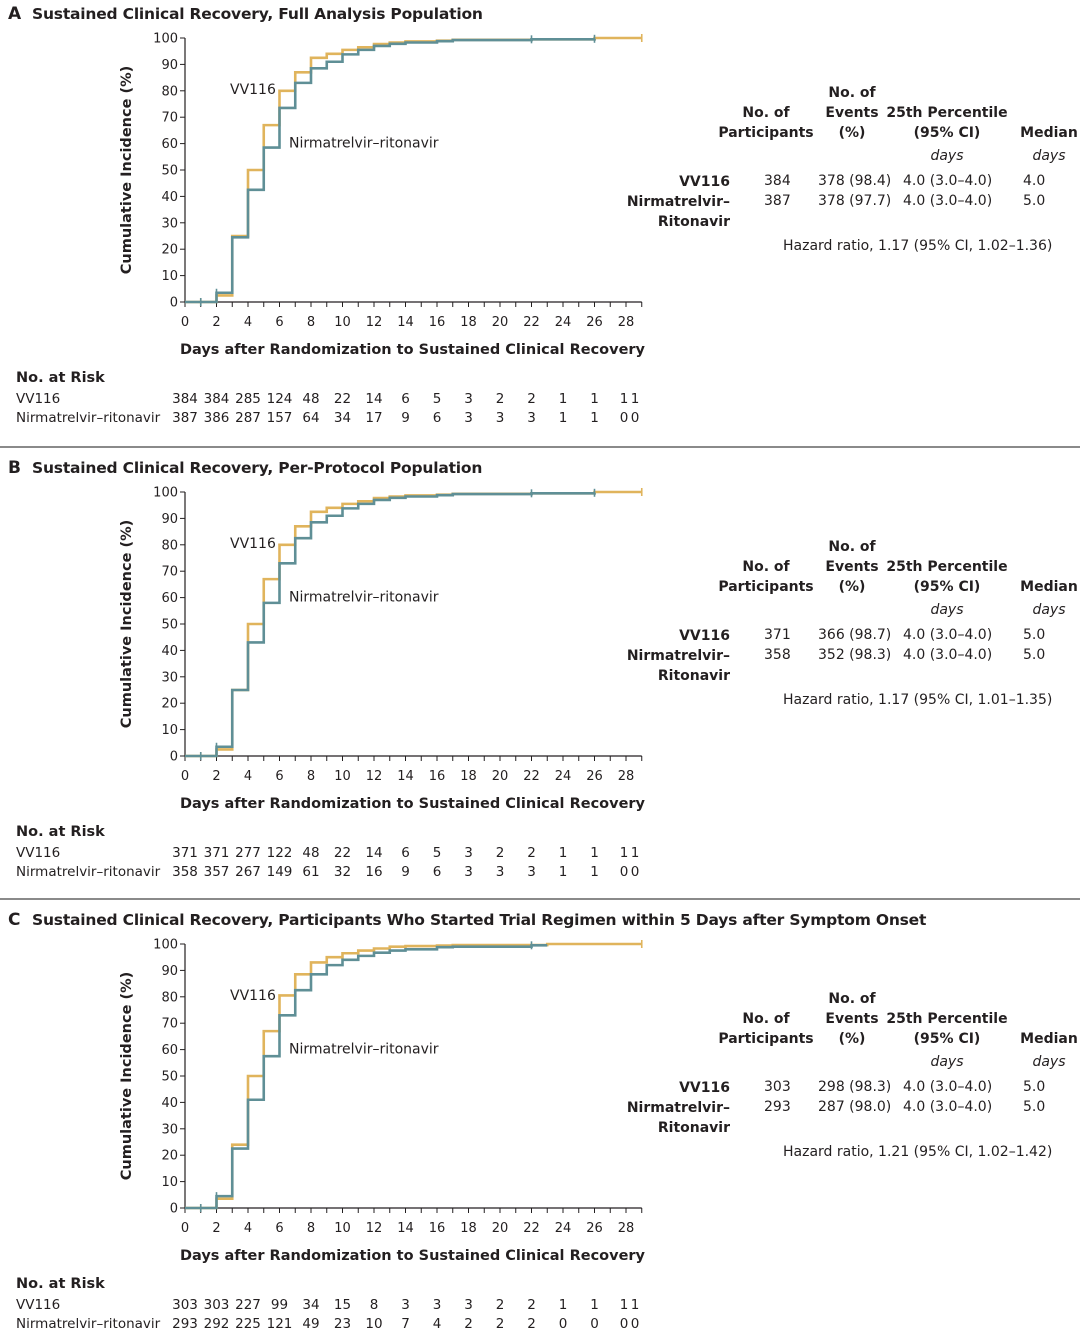 The image size is (1080, 1336). Describe the element at coordinates (777, 635) in the screenshot. I see `summary-participants: 371` at that location.